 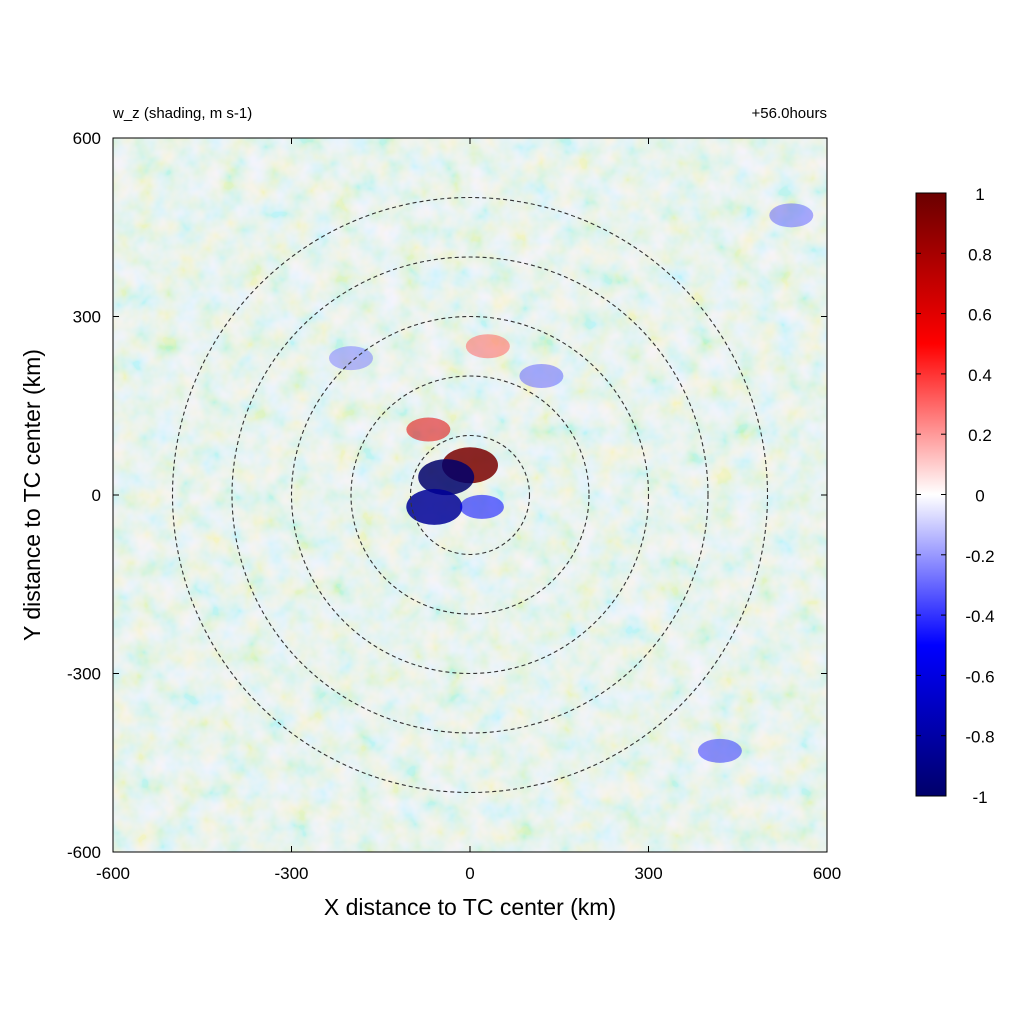 I want to click on colorbar: 1 0.8 0.6 0.4 0.2 0 -0.2 -0.4 -0.6 -0.8 -1, so click(x=955, y=496).